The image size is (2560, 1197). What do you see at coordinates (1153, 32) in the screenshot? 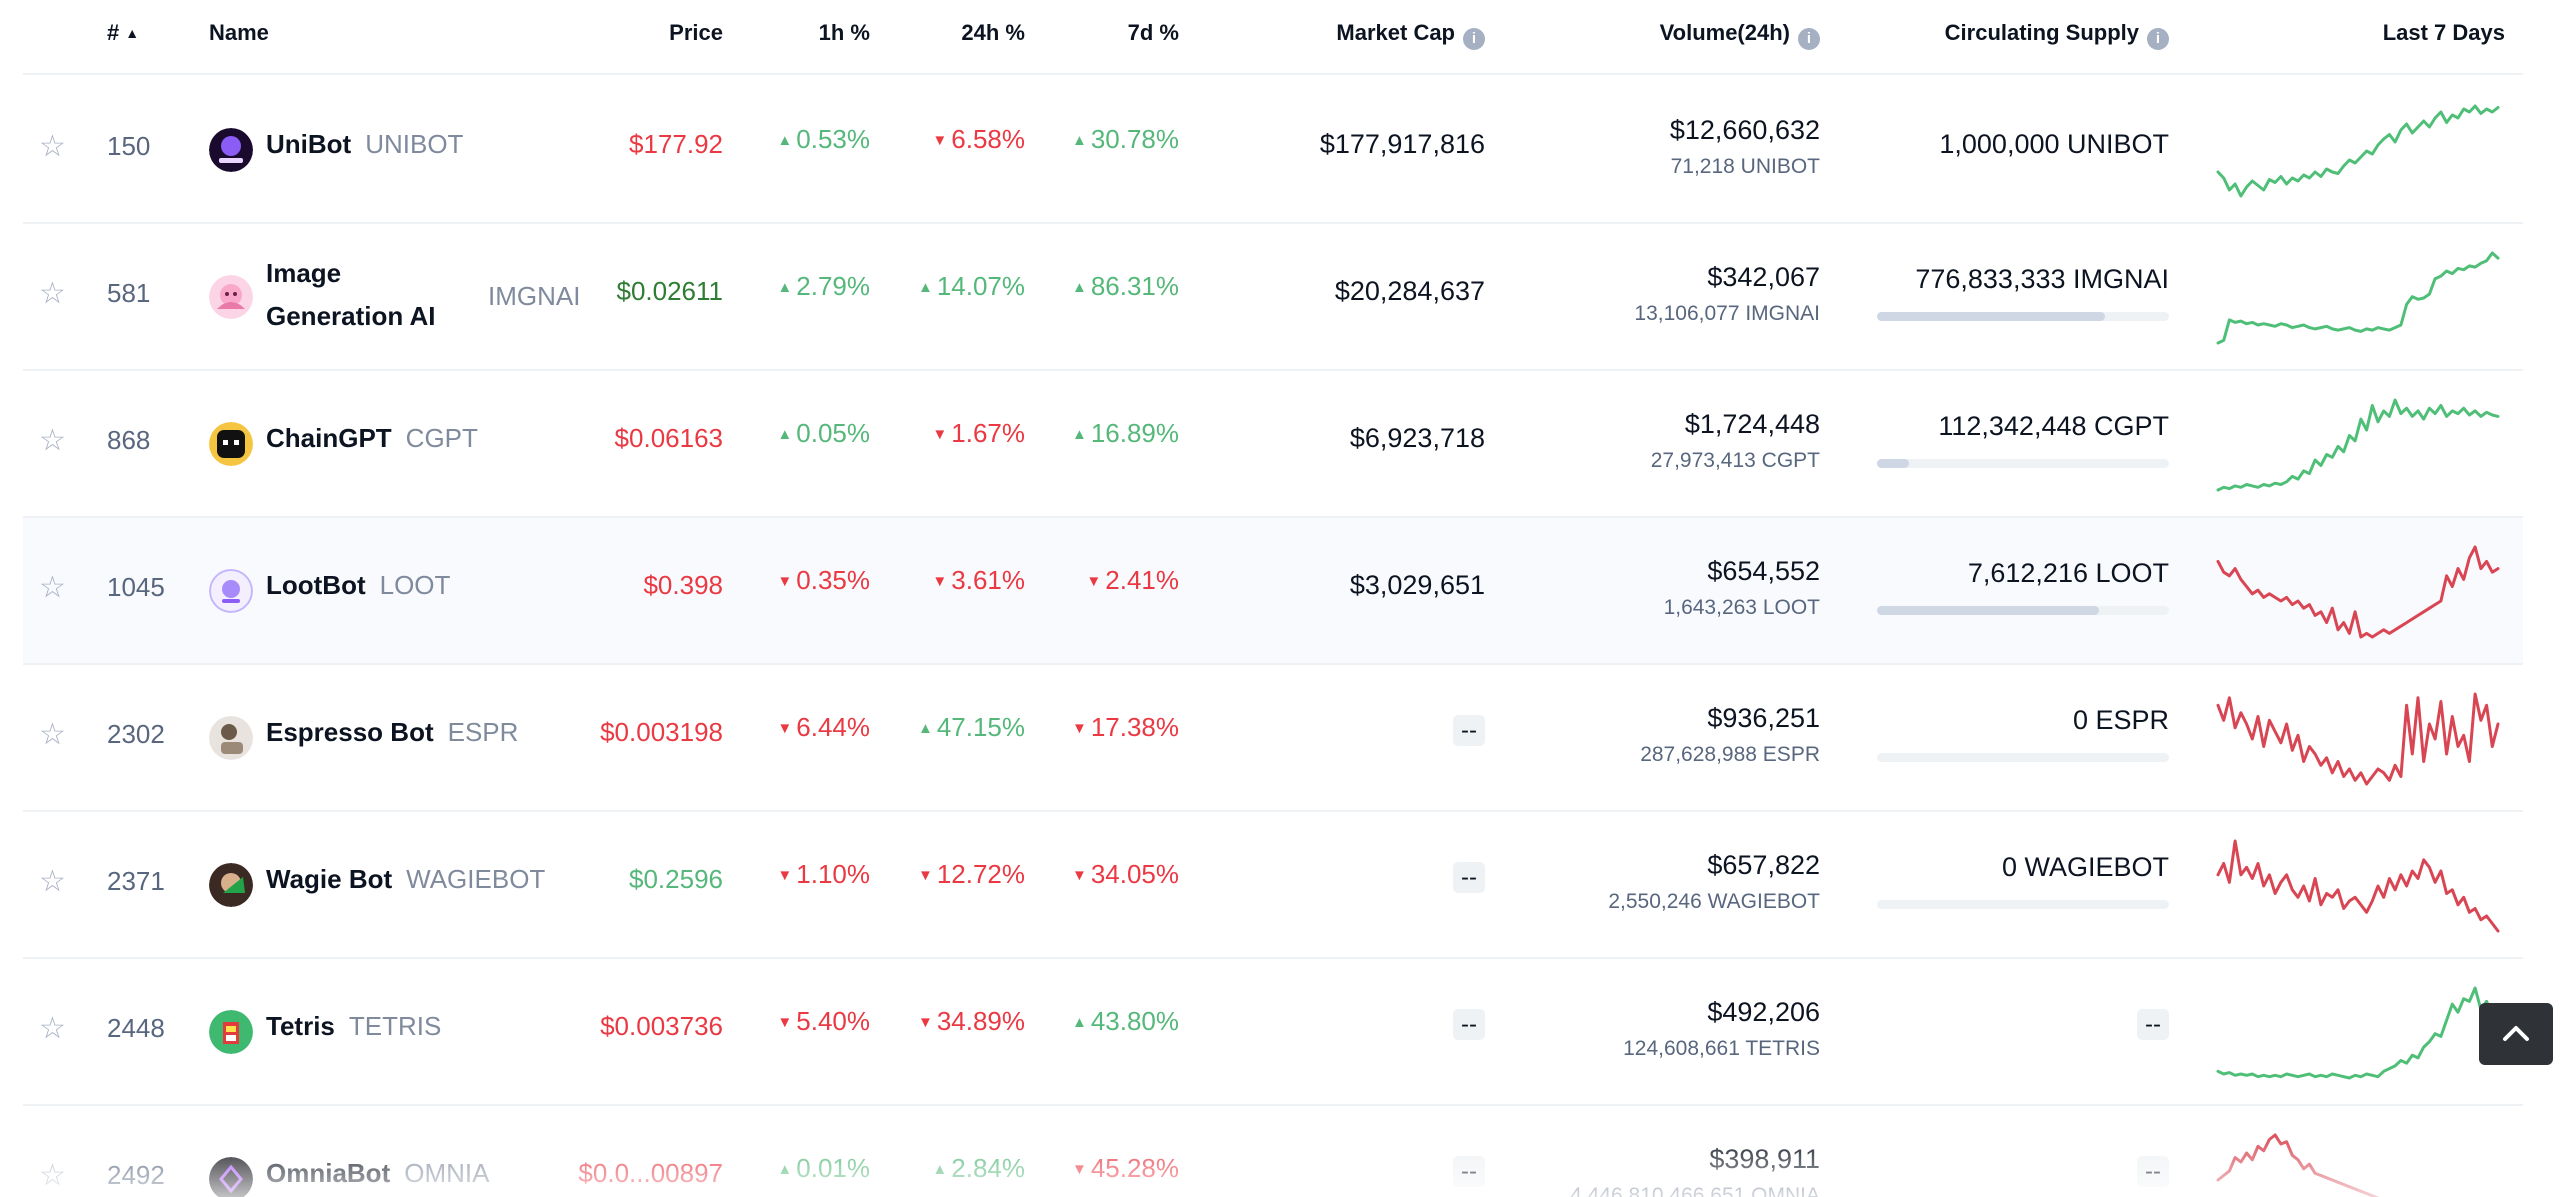
I see `d7-column-header: 7d %` at bounding box center [1153, 32].